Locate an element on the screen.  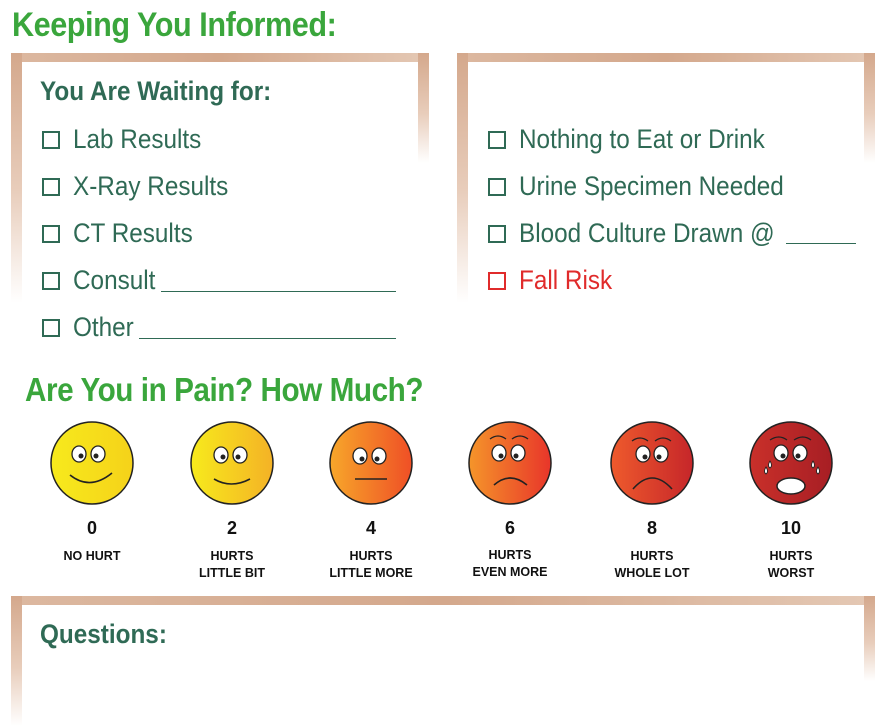
face-hurts-little-bit is located at coordinates (232, 463).